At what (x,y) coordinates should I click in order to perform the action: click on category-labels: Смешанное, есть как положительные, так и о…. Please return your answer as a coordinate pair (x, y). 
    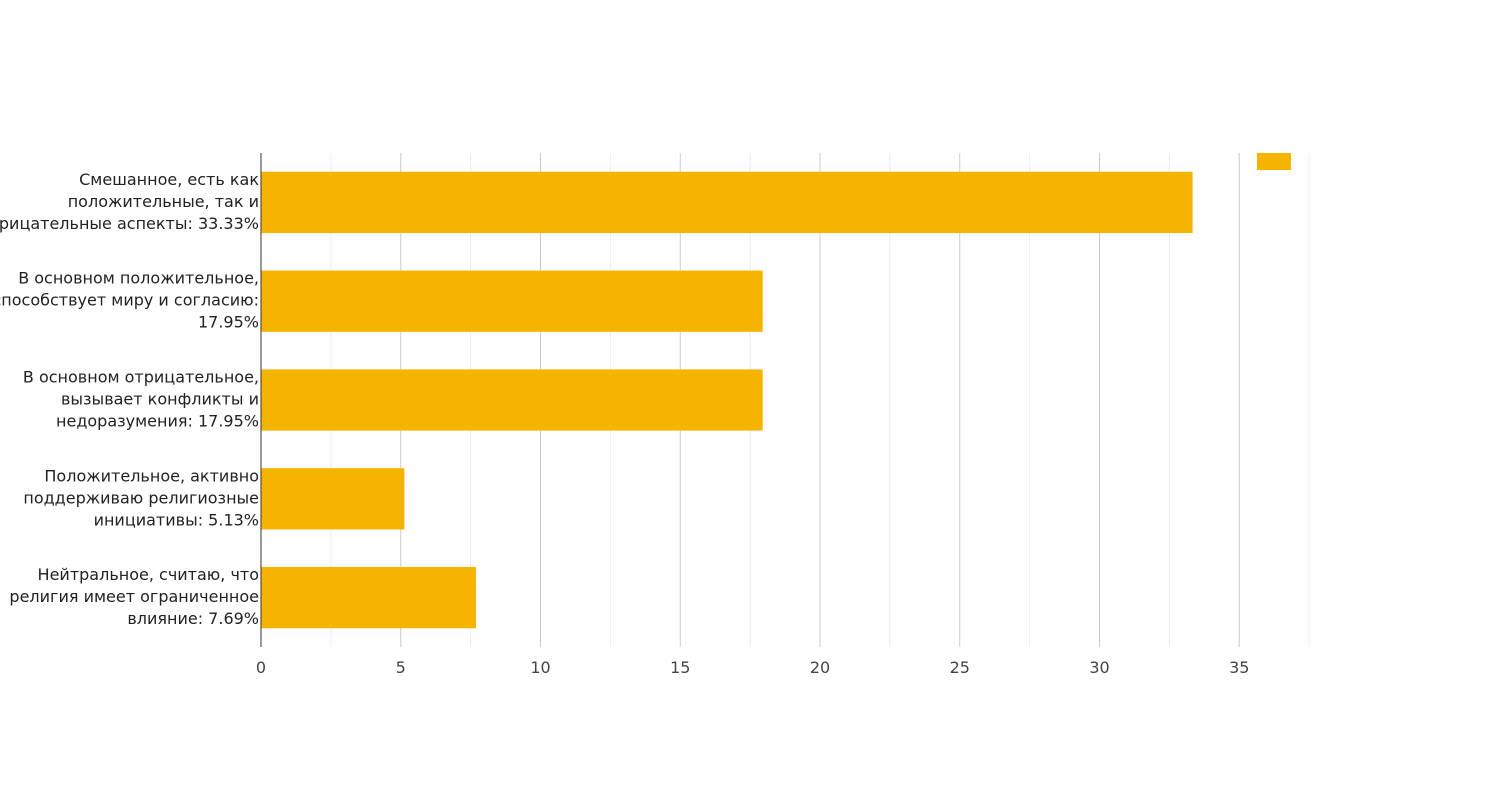
    Looking at the image, I should click on (129, 399).